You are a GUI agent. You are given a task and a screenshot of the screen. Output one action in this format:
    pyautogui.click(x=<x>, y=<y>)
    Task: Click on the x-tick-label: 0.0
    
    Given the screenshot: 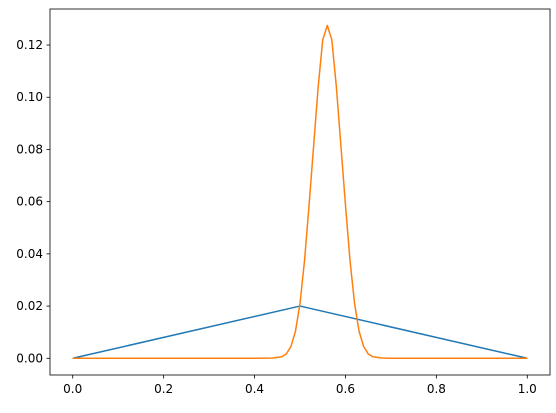 What is the action you would take?
    pyautogui.click(x=72, y=389)
    